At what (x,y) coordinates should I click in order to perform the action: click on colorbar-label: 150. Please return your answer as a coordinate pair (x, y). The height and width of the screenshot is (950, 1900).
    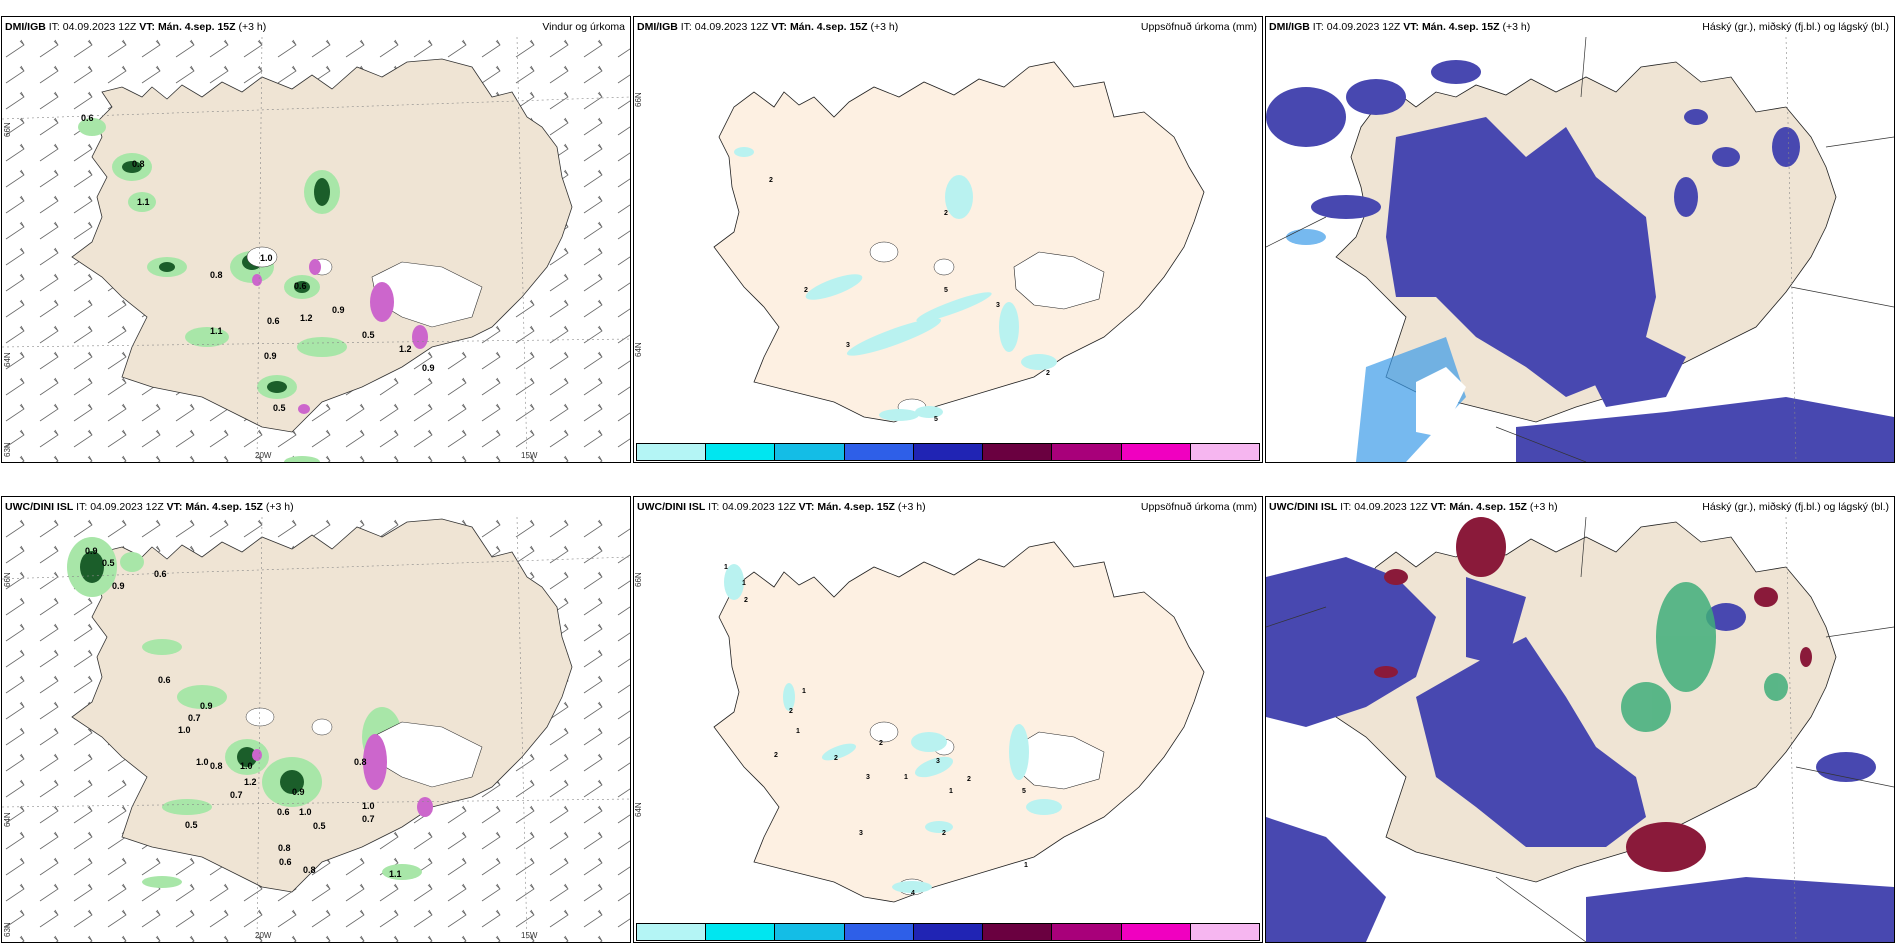
    Looking at the image, I should click on (1058, 462).